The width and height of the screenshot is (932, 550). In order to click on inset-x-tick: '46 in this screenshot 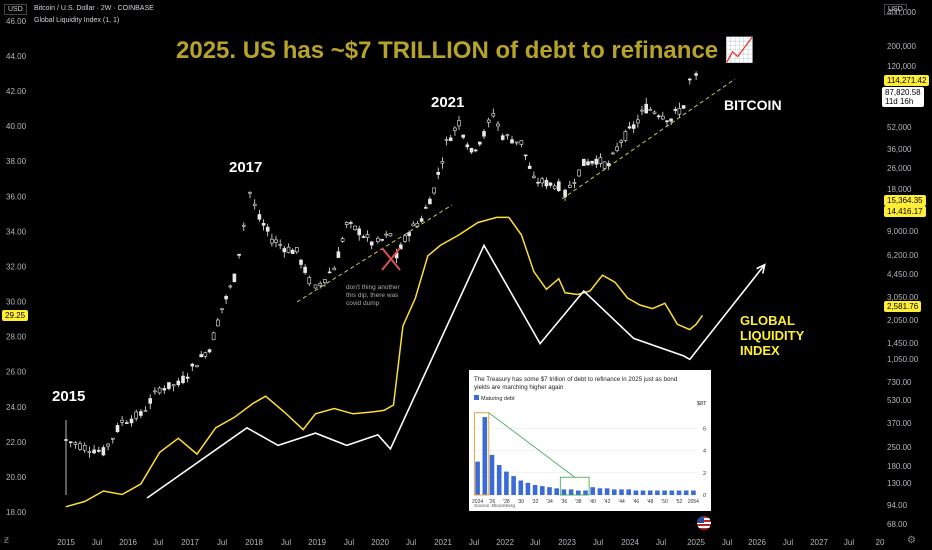, I will do `click(636, 502)`.